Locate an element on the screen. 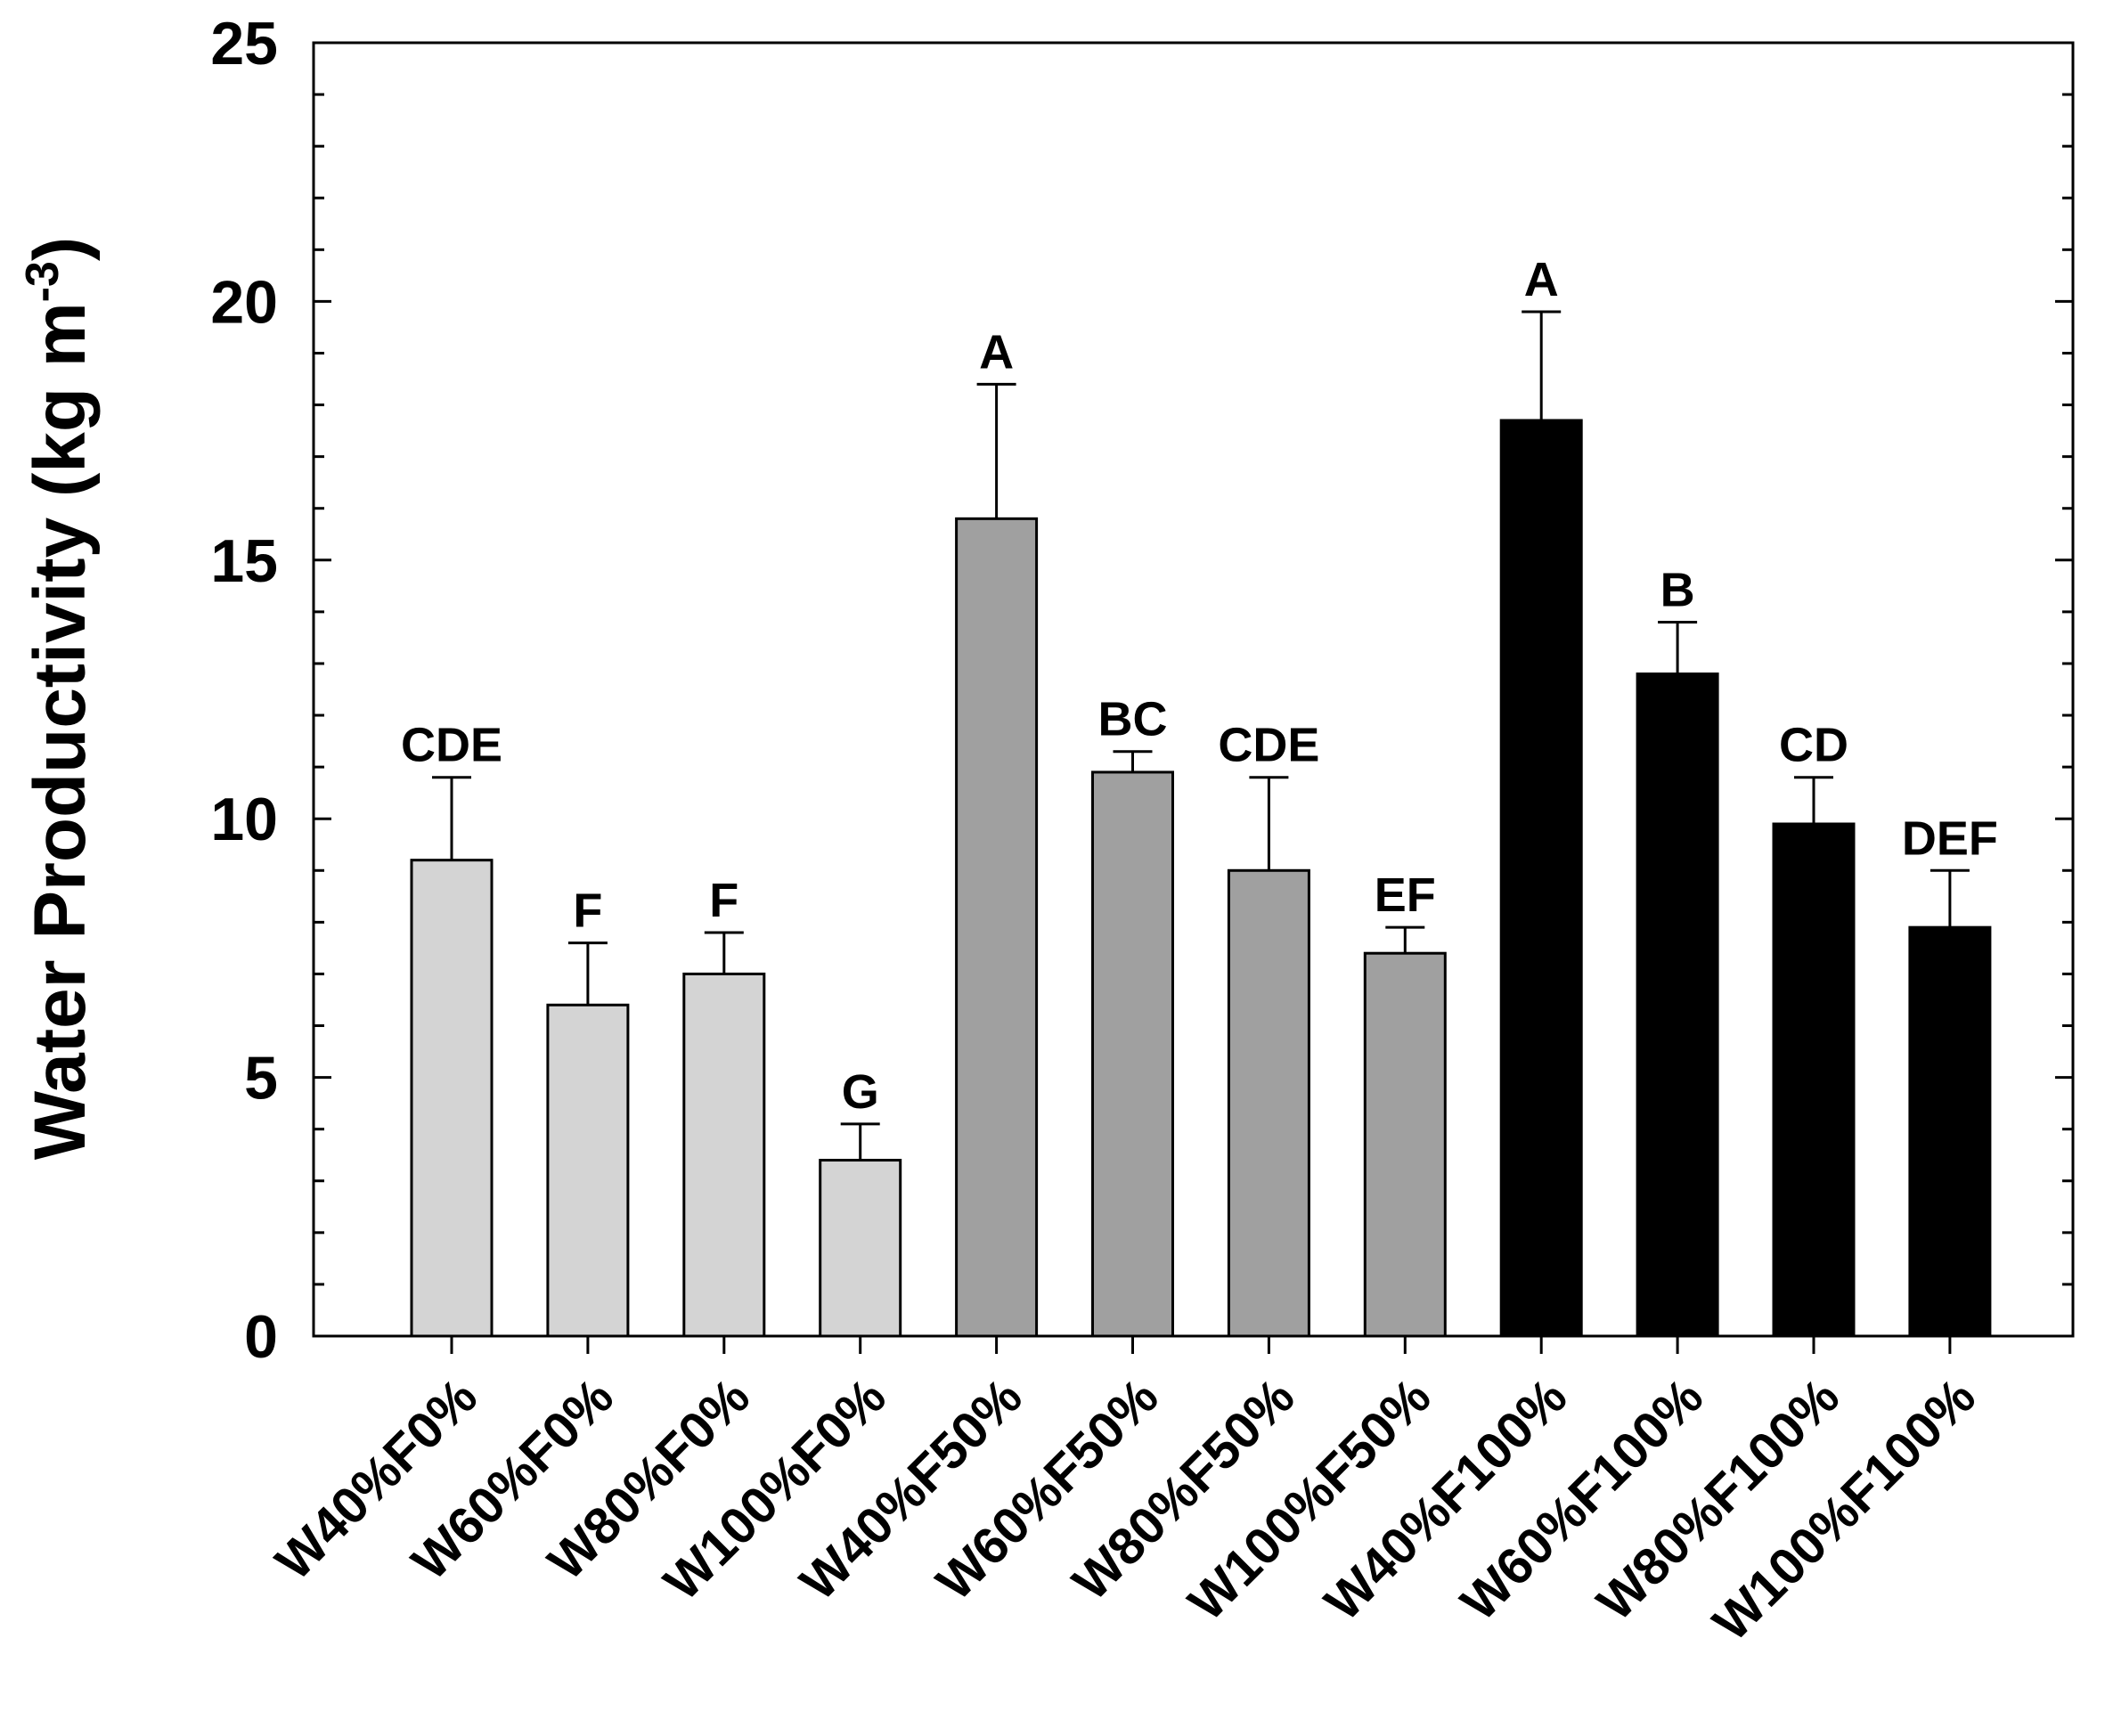 The height and width of the screenshot is (1736, 2105). significance-letter: DEF is located at coordinates (1950, 838).